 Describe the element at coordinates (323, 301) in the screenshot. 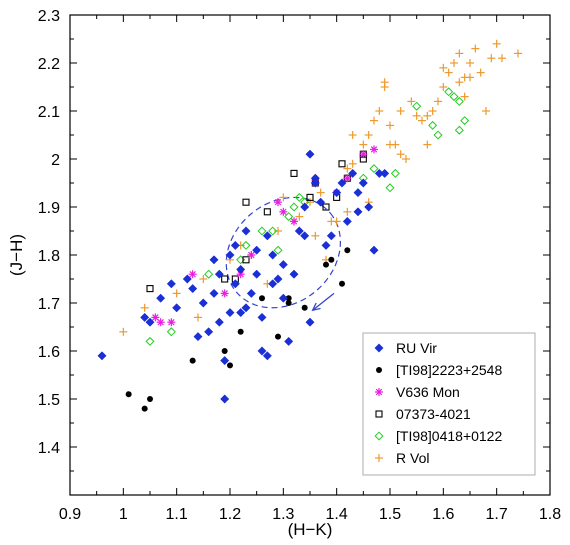

I see `arrow-shaft` at that location.